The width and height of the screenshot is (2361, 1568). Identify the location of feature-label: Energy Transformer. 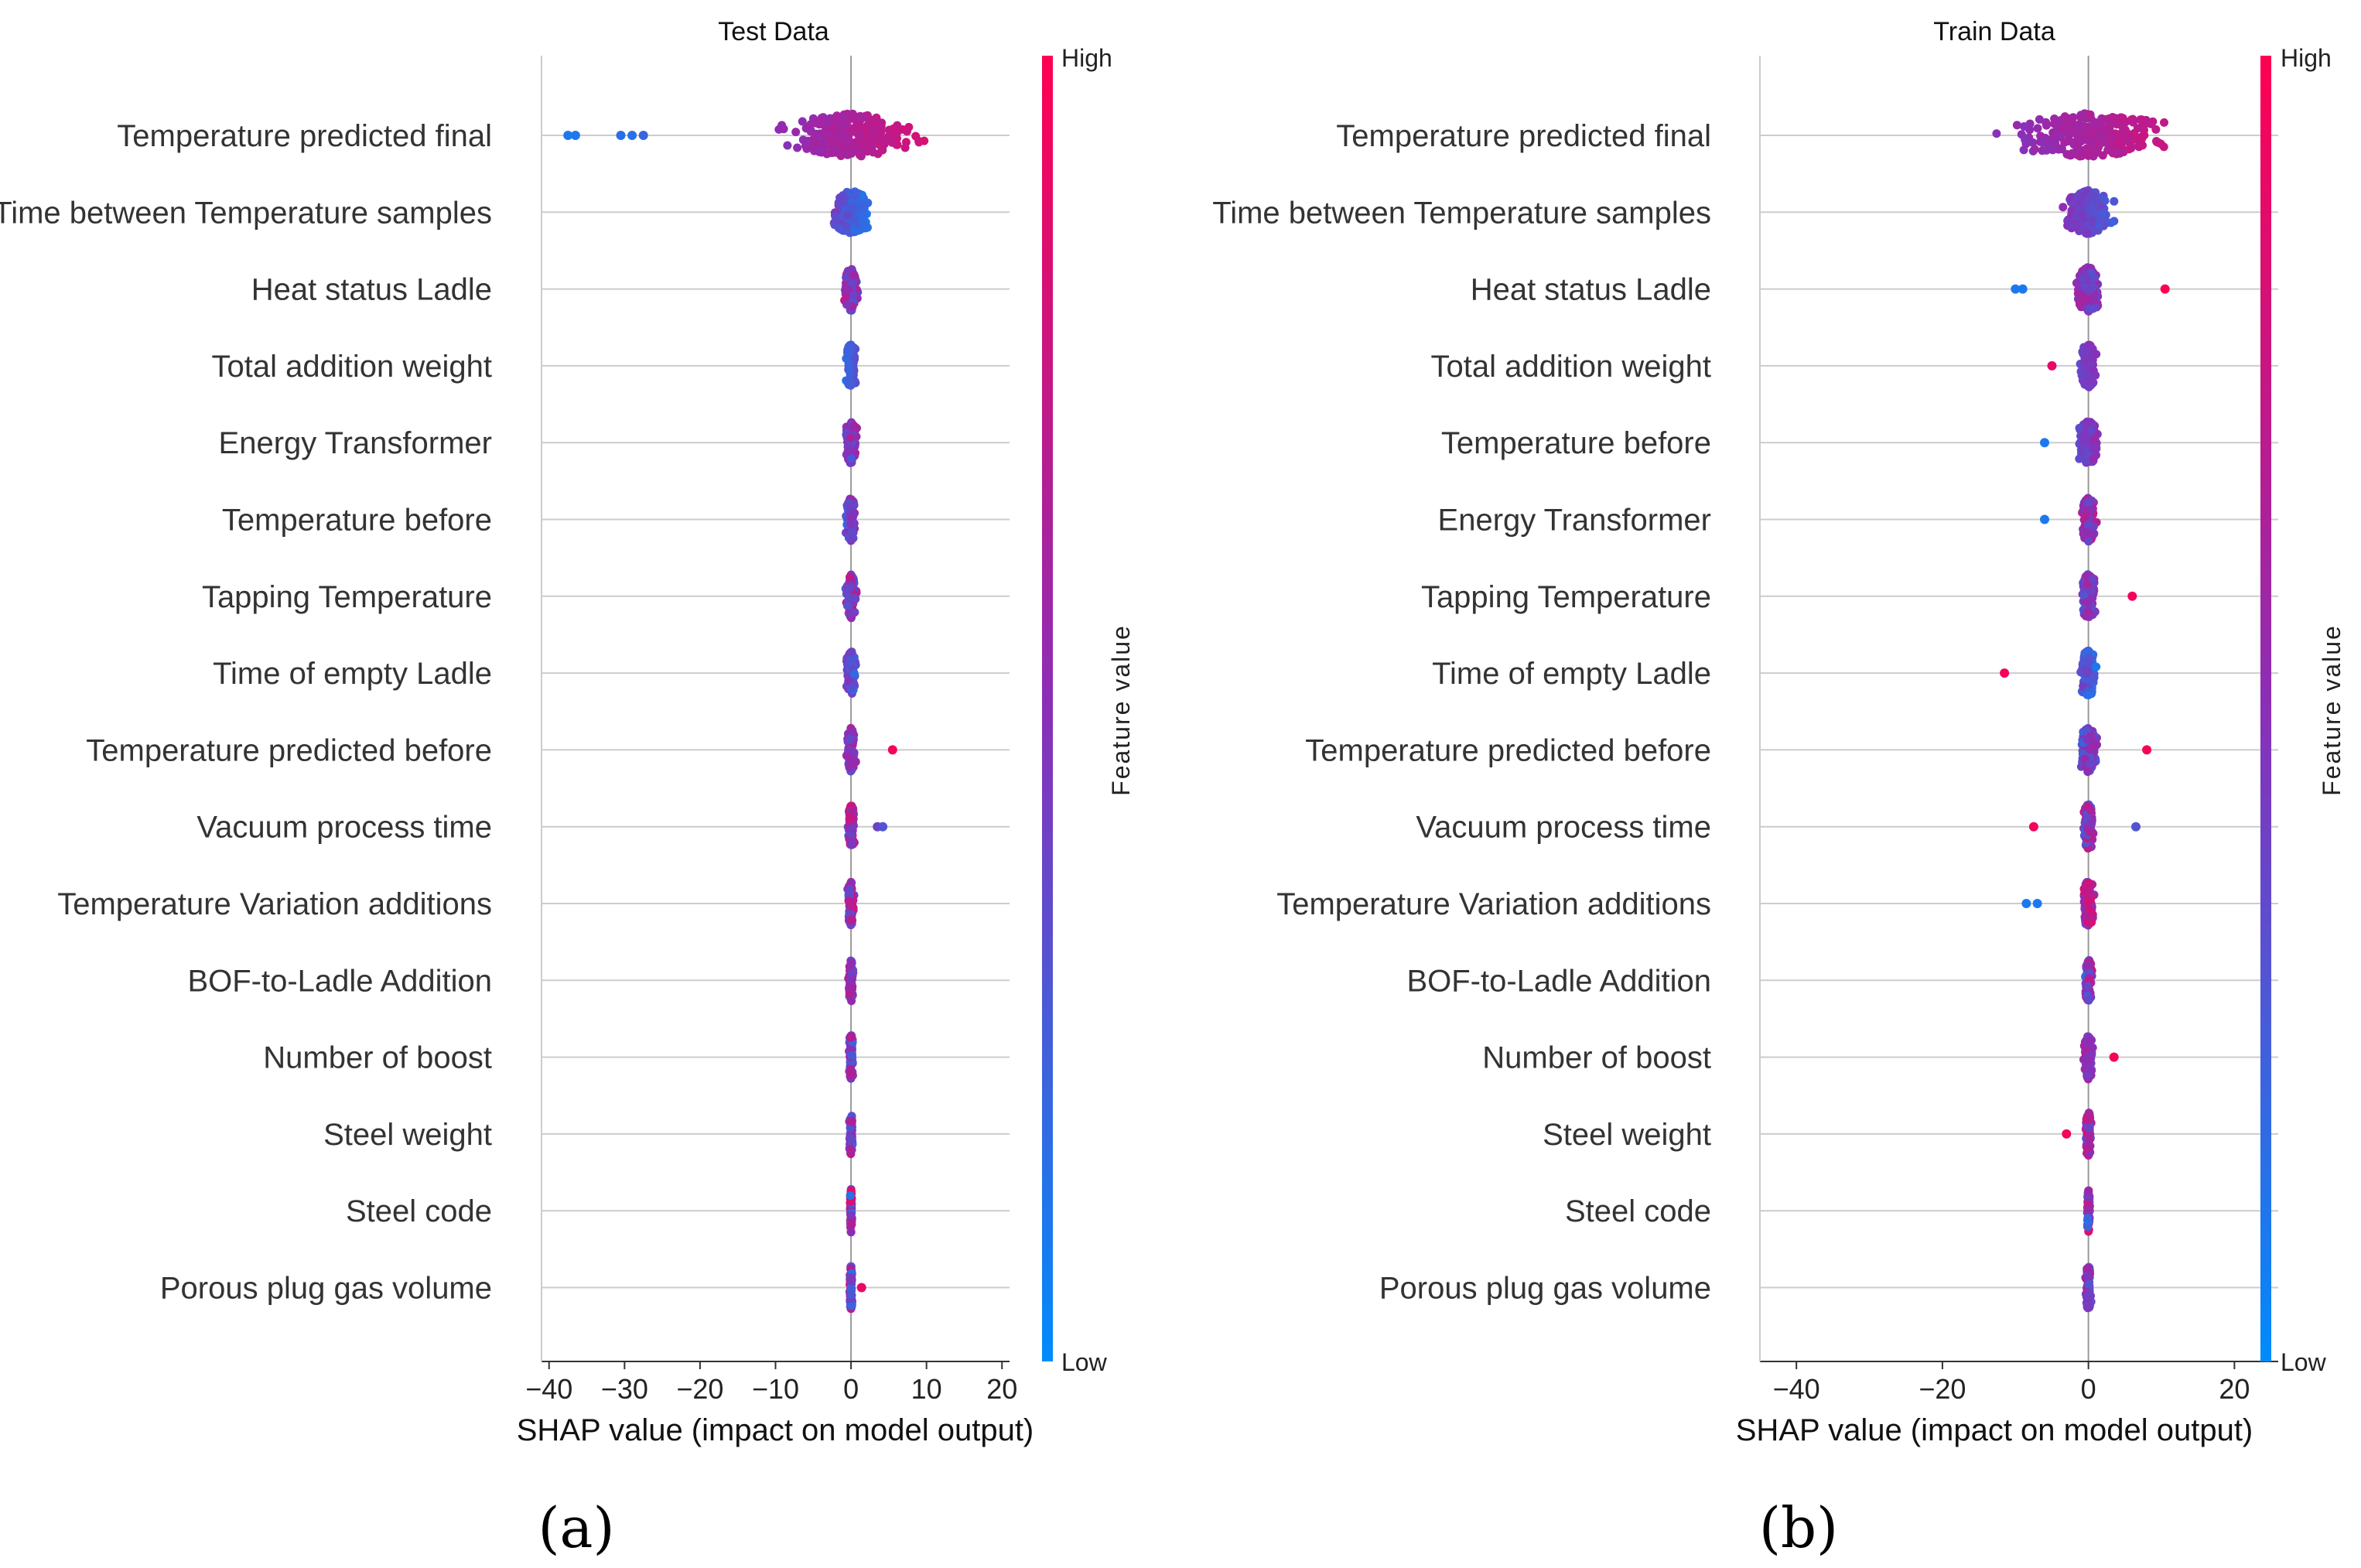
(1574, 521).